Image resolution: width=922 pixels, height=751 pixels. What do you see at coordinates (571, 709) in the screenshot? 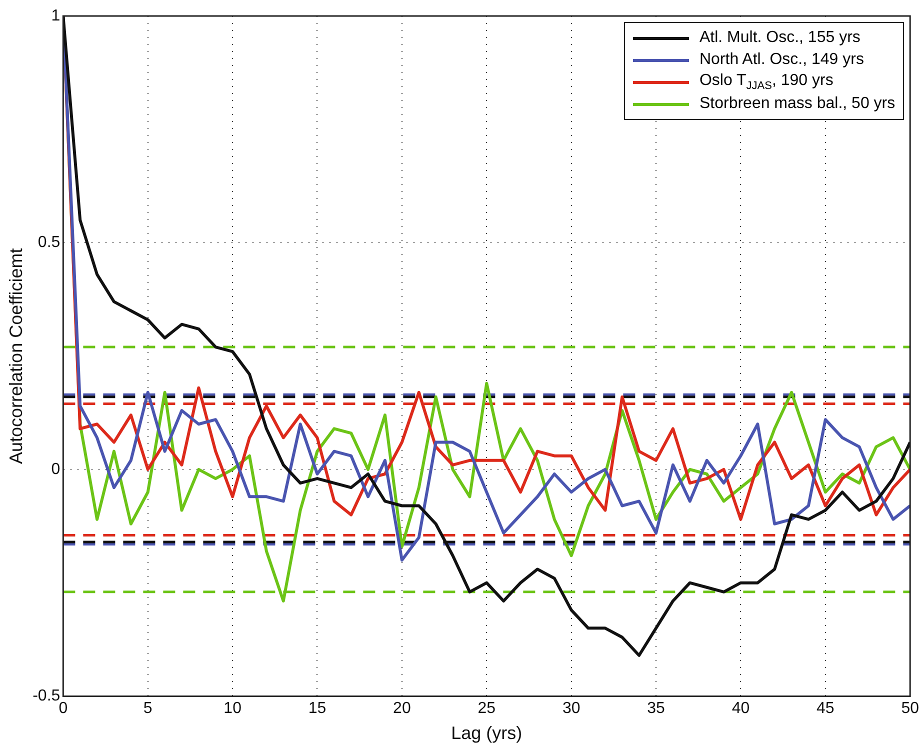
I see `x-tick-label: 30` at bounding box center [571, 709].